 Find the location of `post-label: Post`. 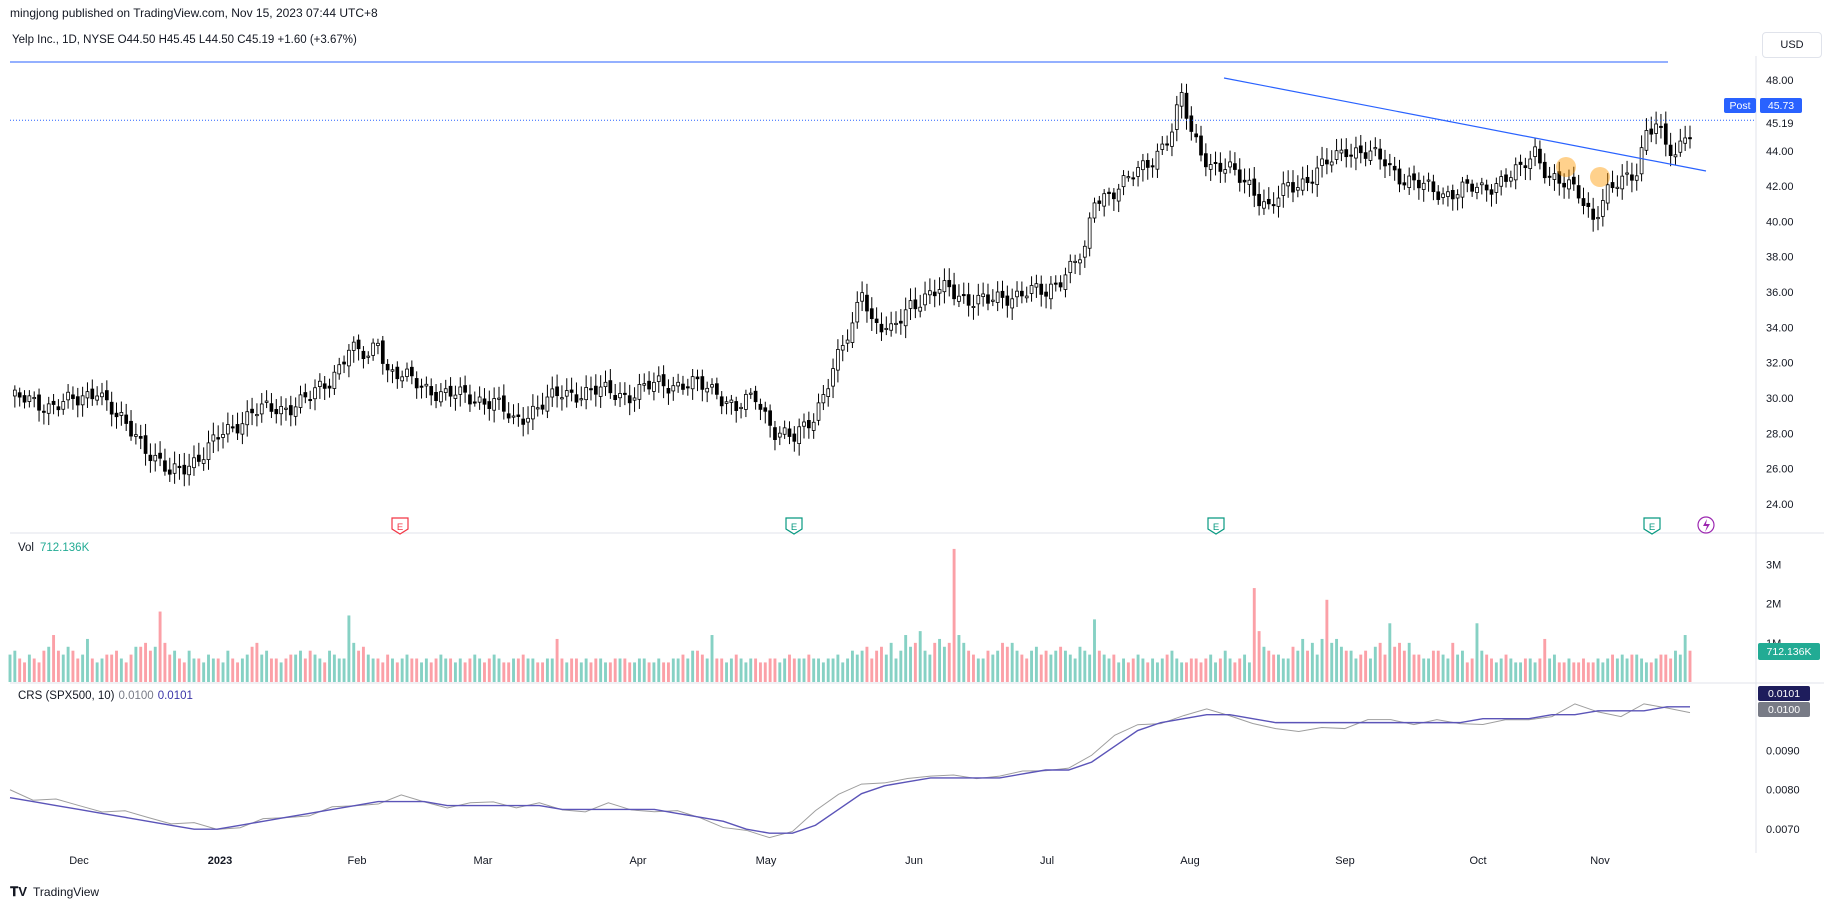

post-label: Post is located at coordinates (1739, 106).